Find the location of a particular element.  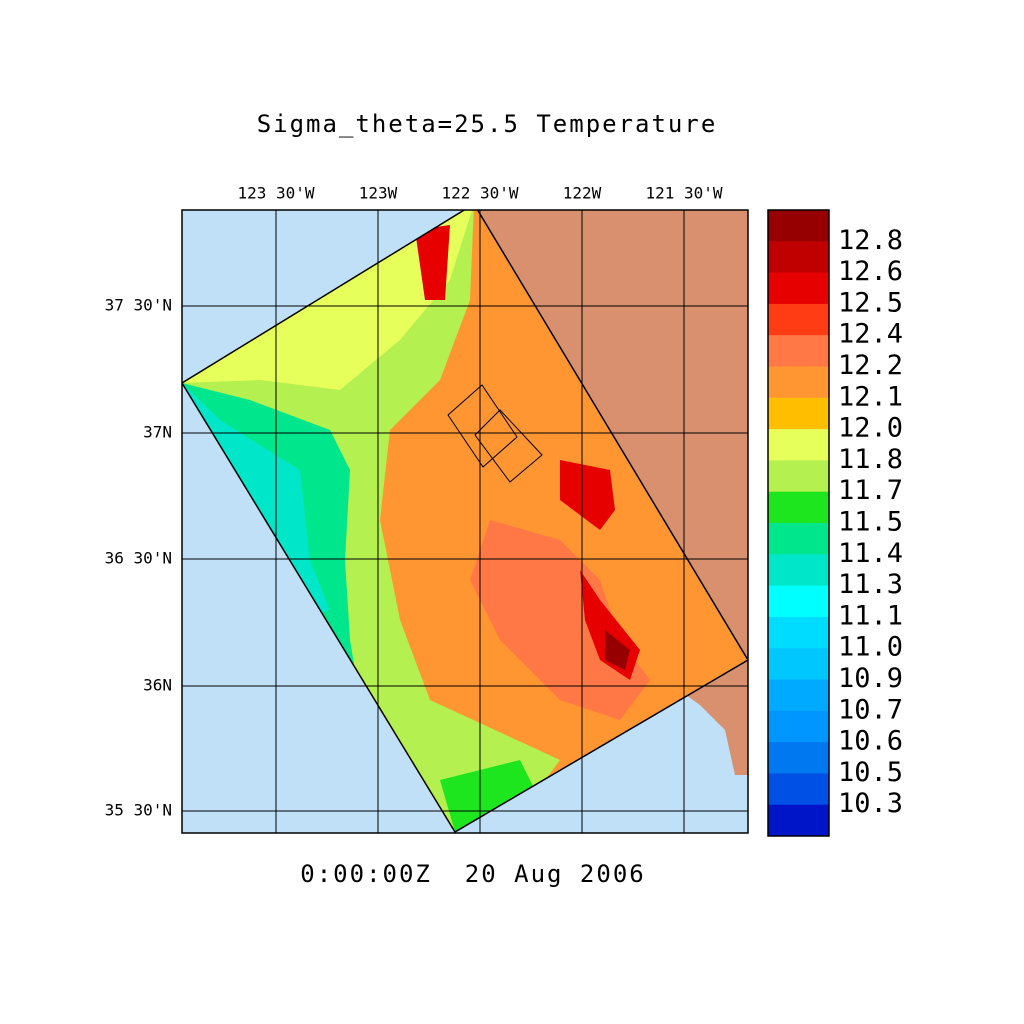

colorbar-frame is located at coordinates (798, 523).